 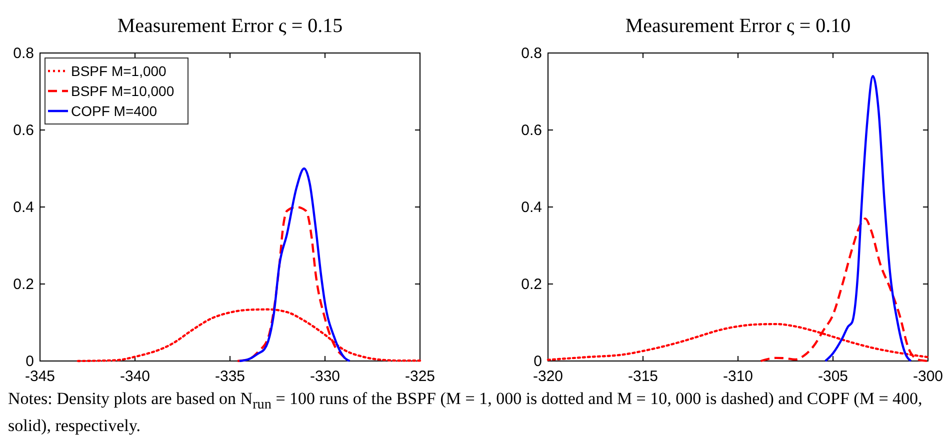 What do you see at coordinates (325, 376) in the screenshot?
I see `x-tick-label: -330` at bounding box center [325, 376].